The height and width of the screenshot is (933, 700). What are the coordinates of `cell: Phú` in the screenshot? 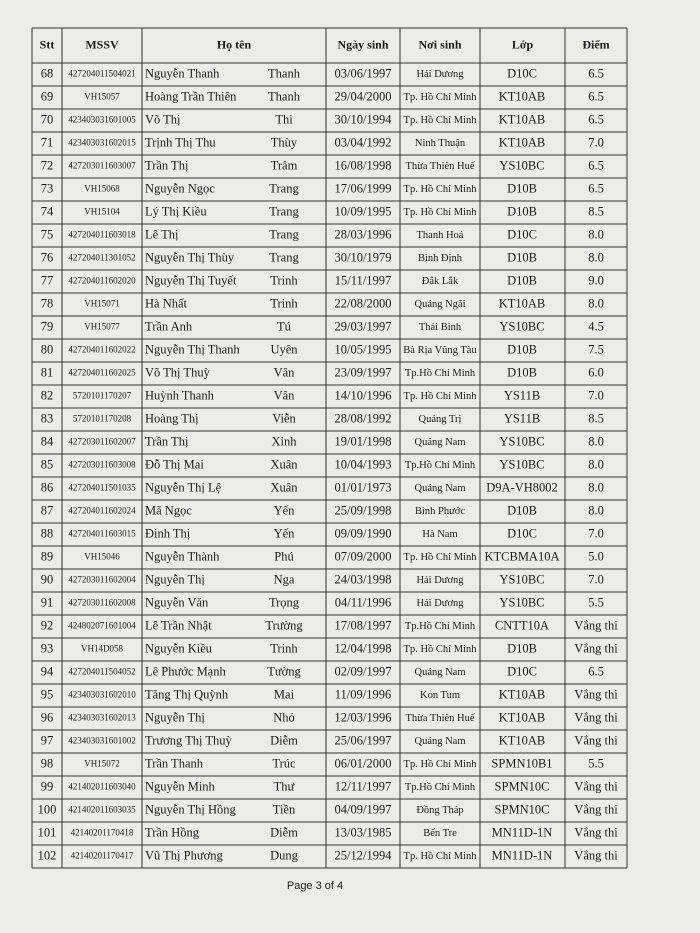 It's located at (284, 556).